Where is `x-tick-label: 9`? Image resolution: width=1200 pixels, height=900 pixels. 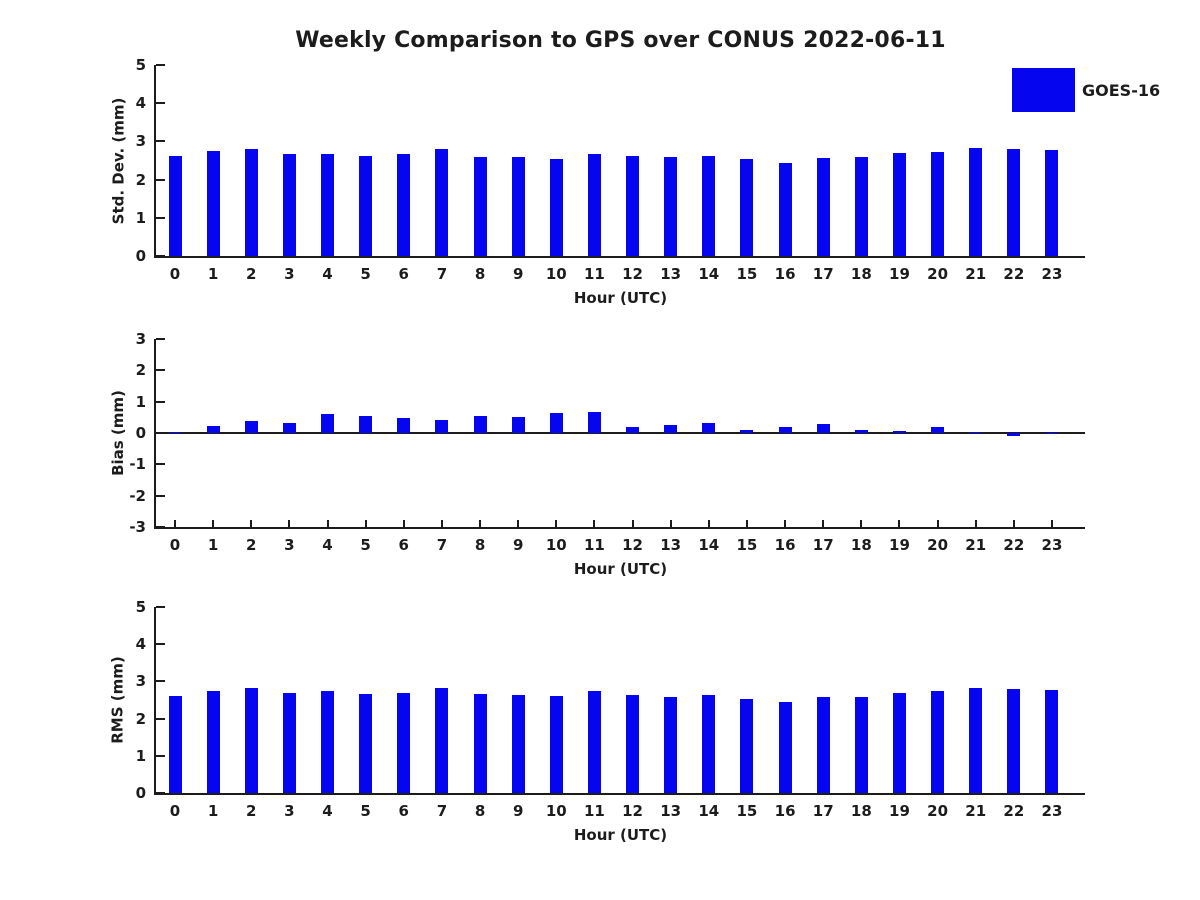 x-tick-label: 9 is located at coordinates (518, 811).